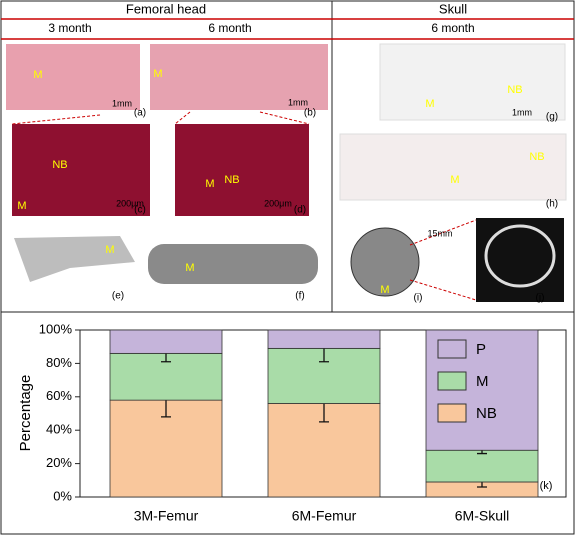 This screenshot has height=535, width=575. What do you see at coordinates (482, 381) in the screenshot?
I see `legend-label: M` at bounding box center [482, 381].